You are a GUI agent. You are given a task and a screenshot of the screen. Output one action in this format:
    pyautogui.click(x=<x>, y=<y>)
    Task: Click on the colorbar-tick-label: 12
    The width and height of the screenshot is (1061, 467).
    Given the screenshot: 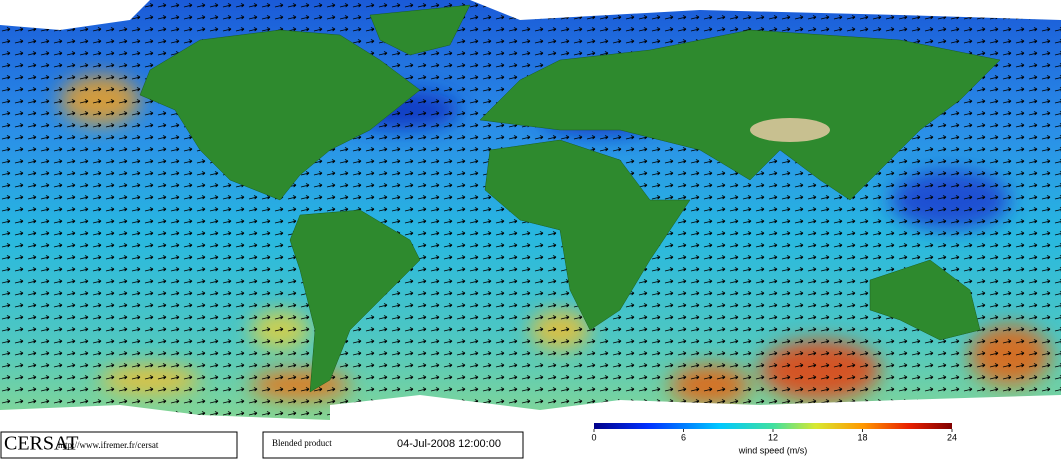 What is the action you would take?
    pyautogui.click(x=773, y=437)
    